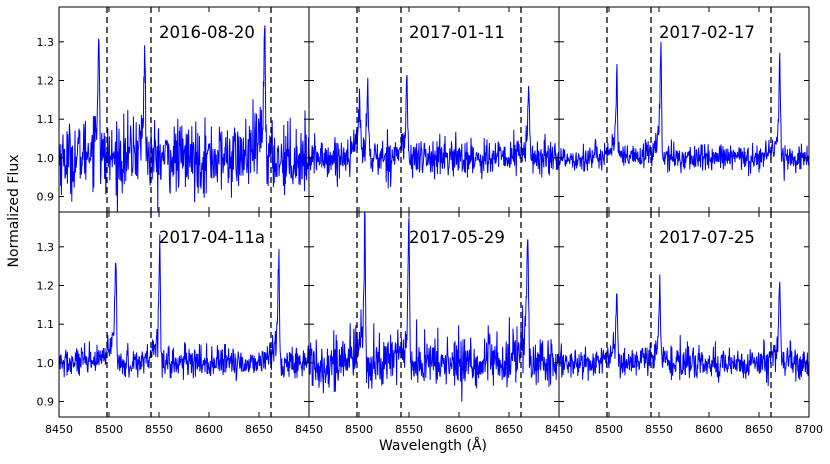 The height and width of the screenshot is (464, 830). I want to click on panel-title: 2016-08-20, so click(207, 32).